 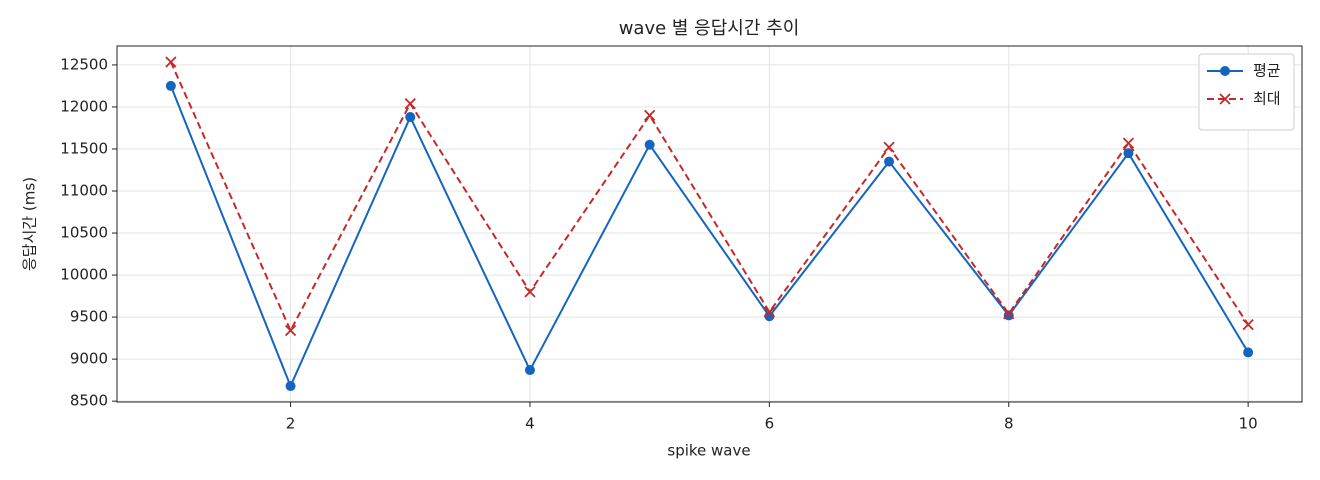 What do you see at coordinates (84, 106) in the screenshot?
I see `y-tick-label: 12000` at bounding box center [84, 106].